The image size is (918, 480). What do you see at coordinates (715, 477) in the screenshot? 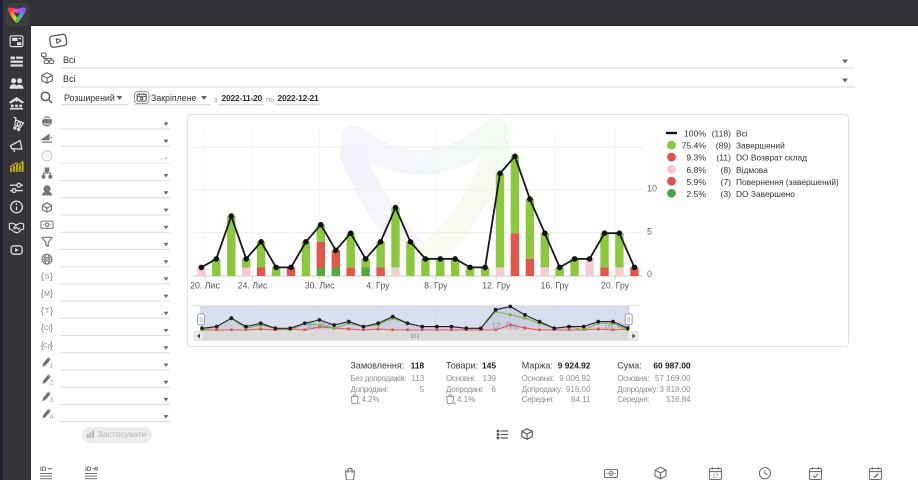
I see `svg-text: 17` at bounding box center [715, 477].